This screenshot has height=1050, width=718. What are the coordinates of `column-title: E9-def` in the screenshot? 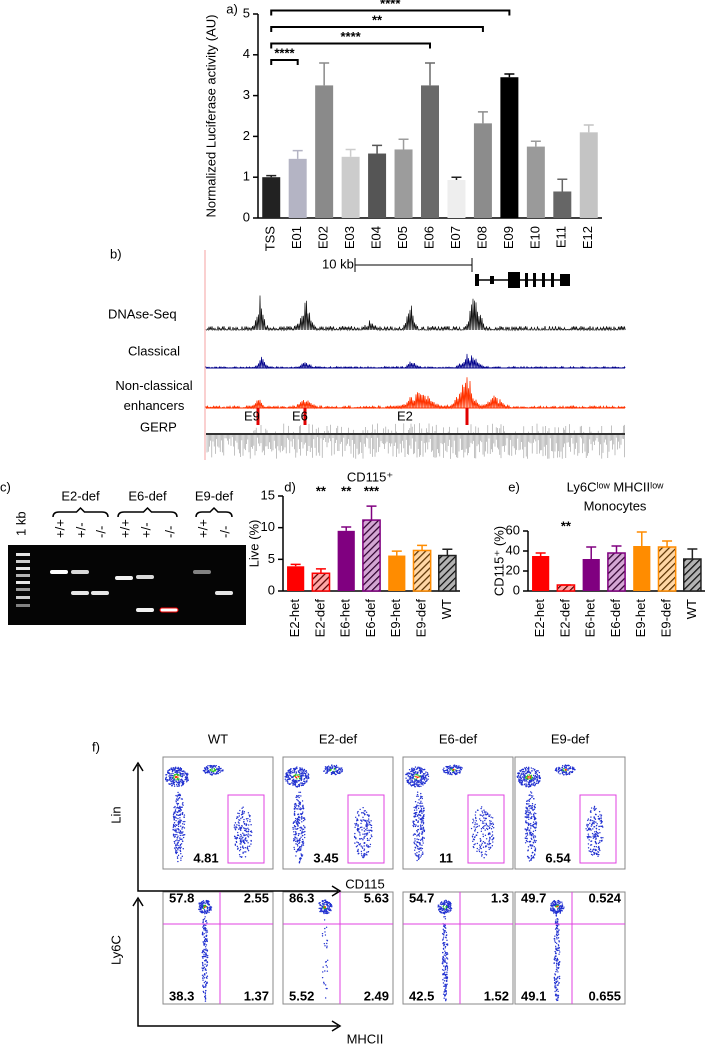 It's located at (570, 738).